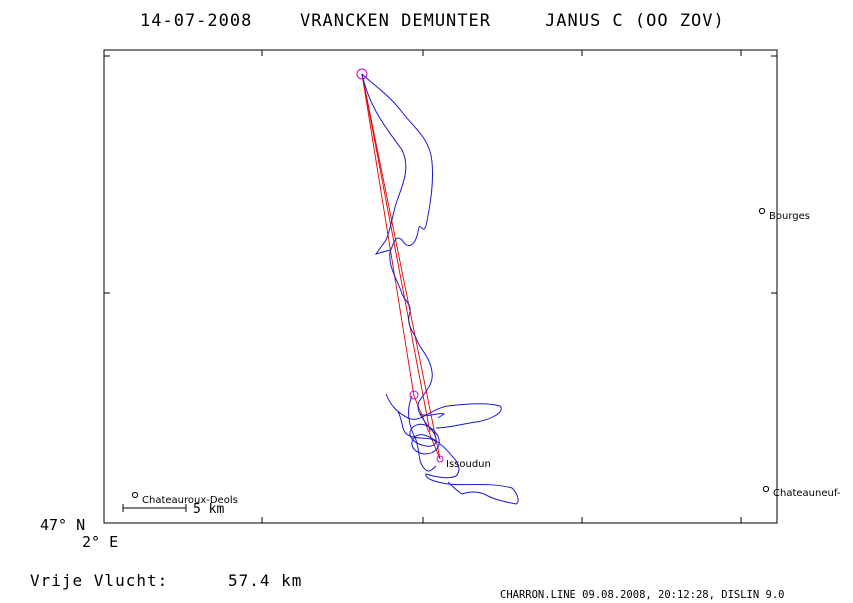 The height and width of the screenshot is (603, 853). I want to click on turnpoints, so click(400, 265).